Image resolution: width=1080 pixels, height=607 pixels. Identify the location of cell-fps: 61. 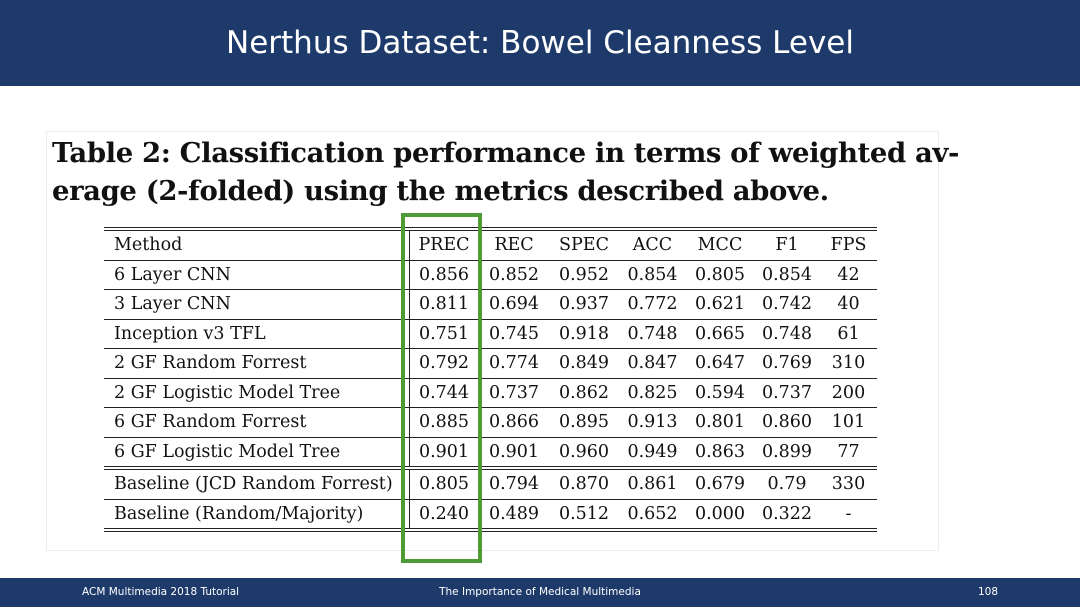
(848, 334).